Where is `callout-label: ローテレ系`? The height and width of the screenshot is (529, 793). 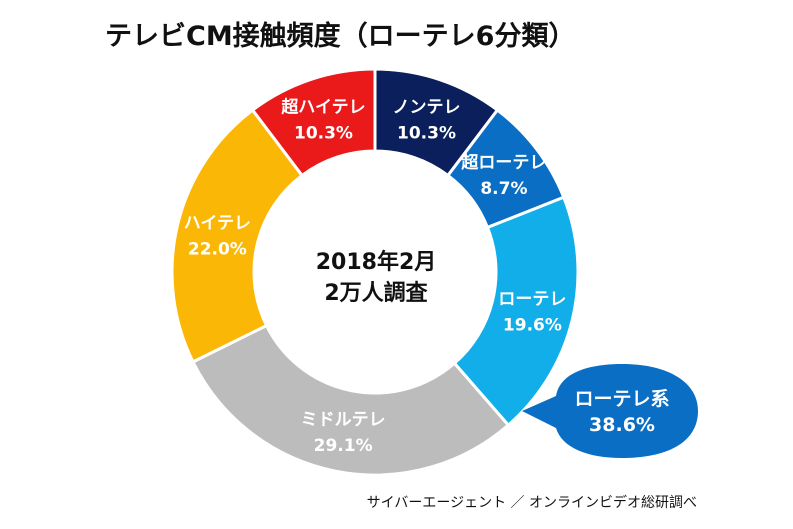
callout-label: ローテレ系 is located at coordinates (622, 399).